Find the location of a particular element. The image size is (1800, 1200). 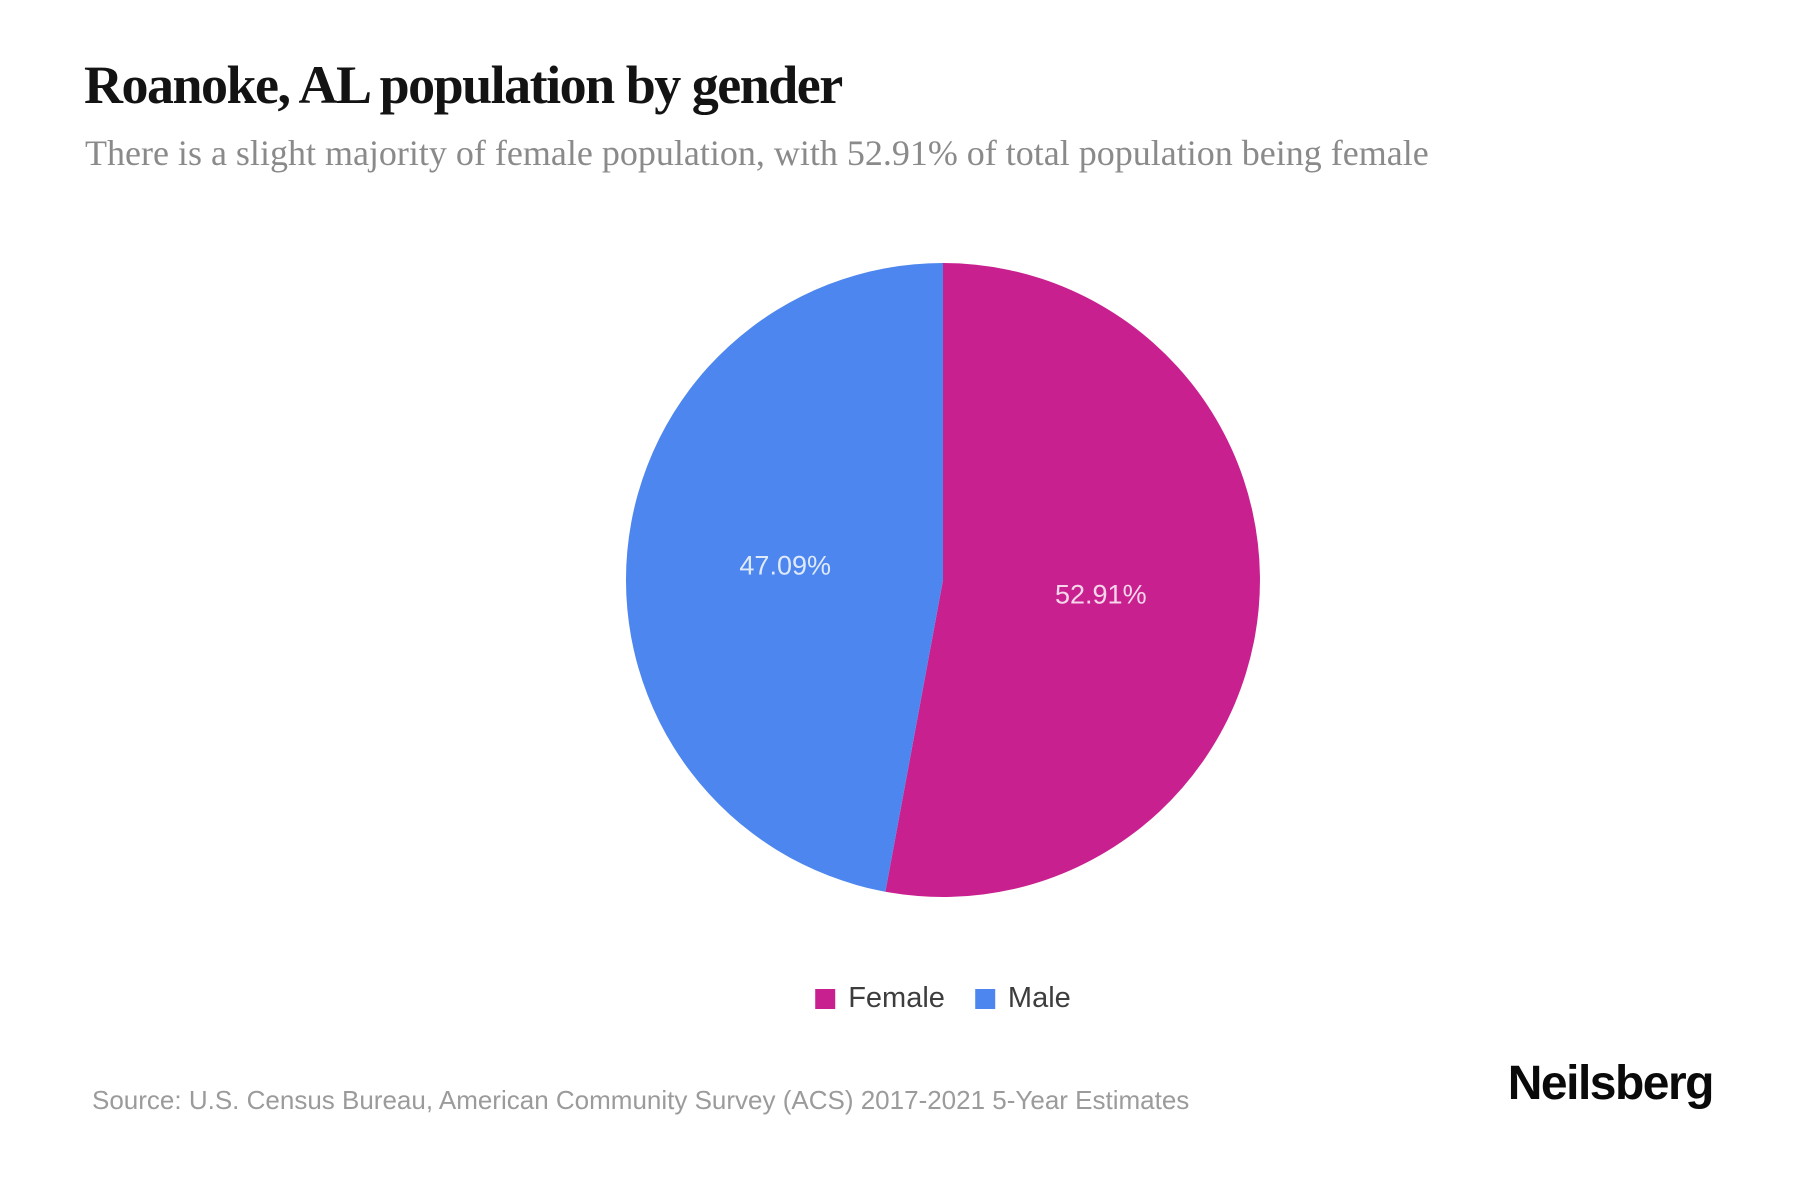

pie-value-label-female: 52.91% is located at coordinates (1101, 595).